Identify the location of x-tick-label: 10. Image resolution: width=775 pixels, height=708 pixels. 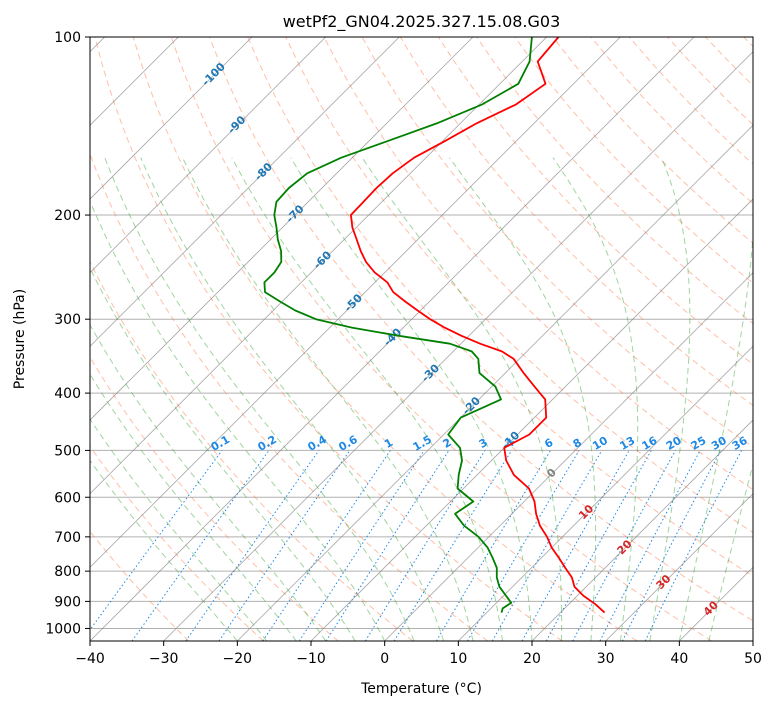
(458, 659).